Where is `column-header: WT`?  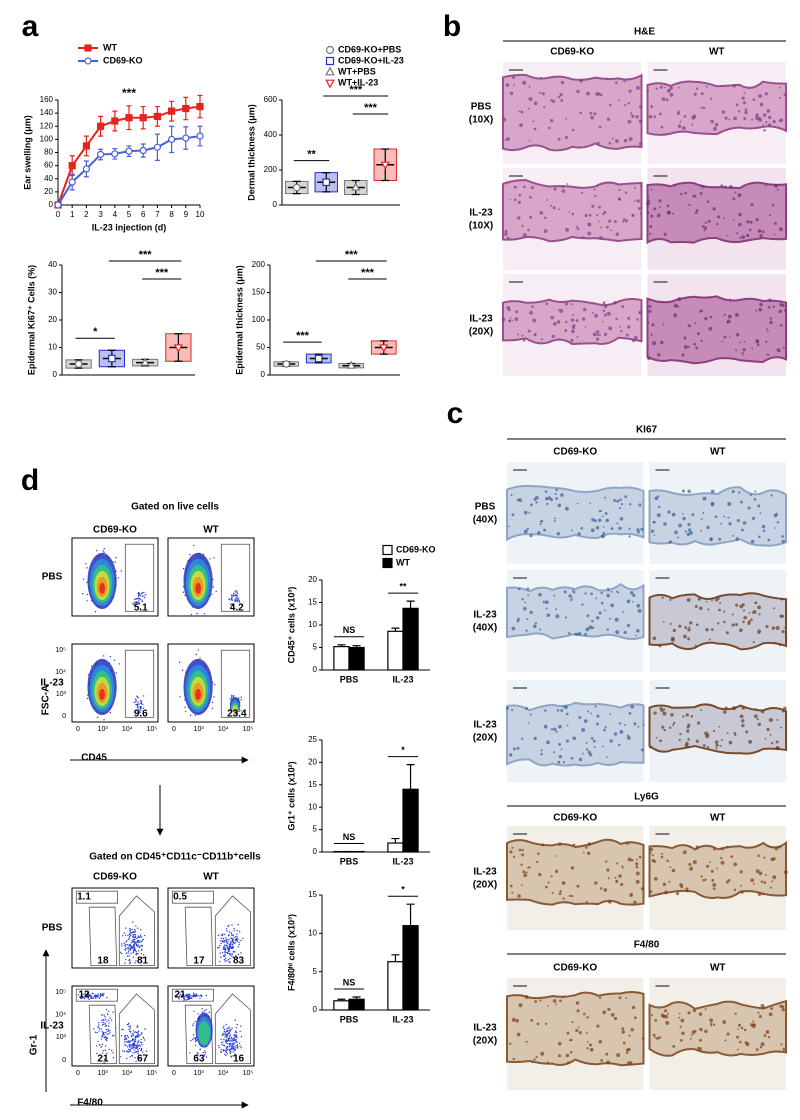 column-header: WT is located at coordinates (718, 968).